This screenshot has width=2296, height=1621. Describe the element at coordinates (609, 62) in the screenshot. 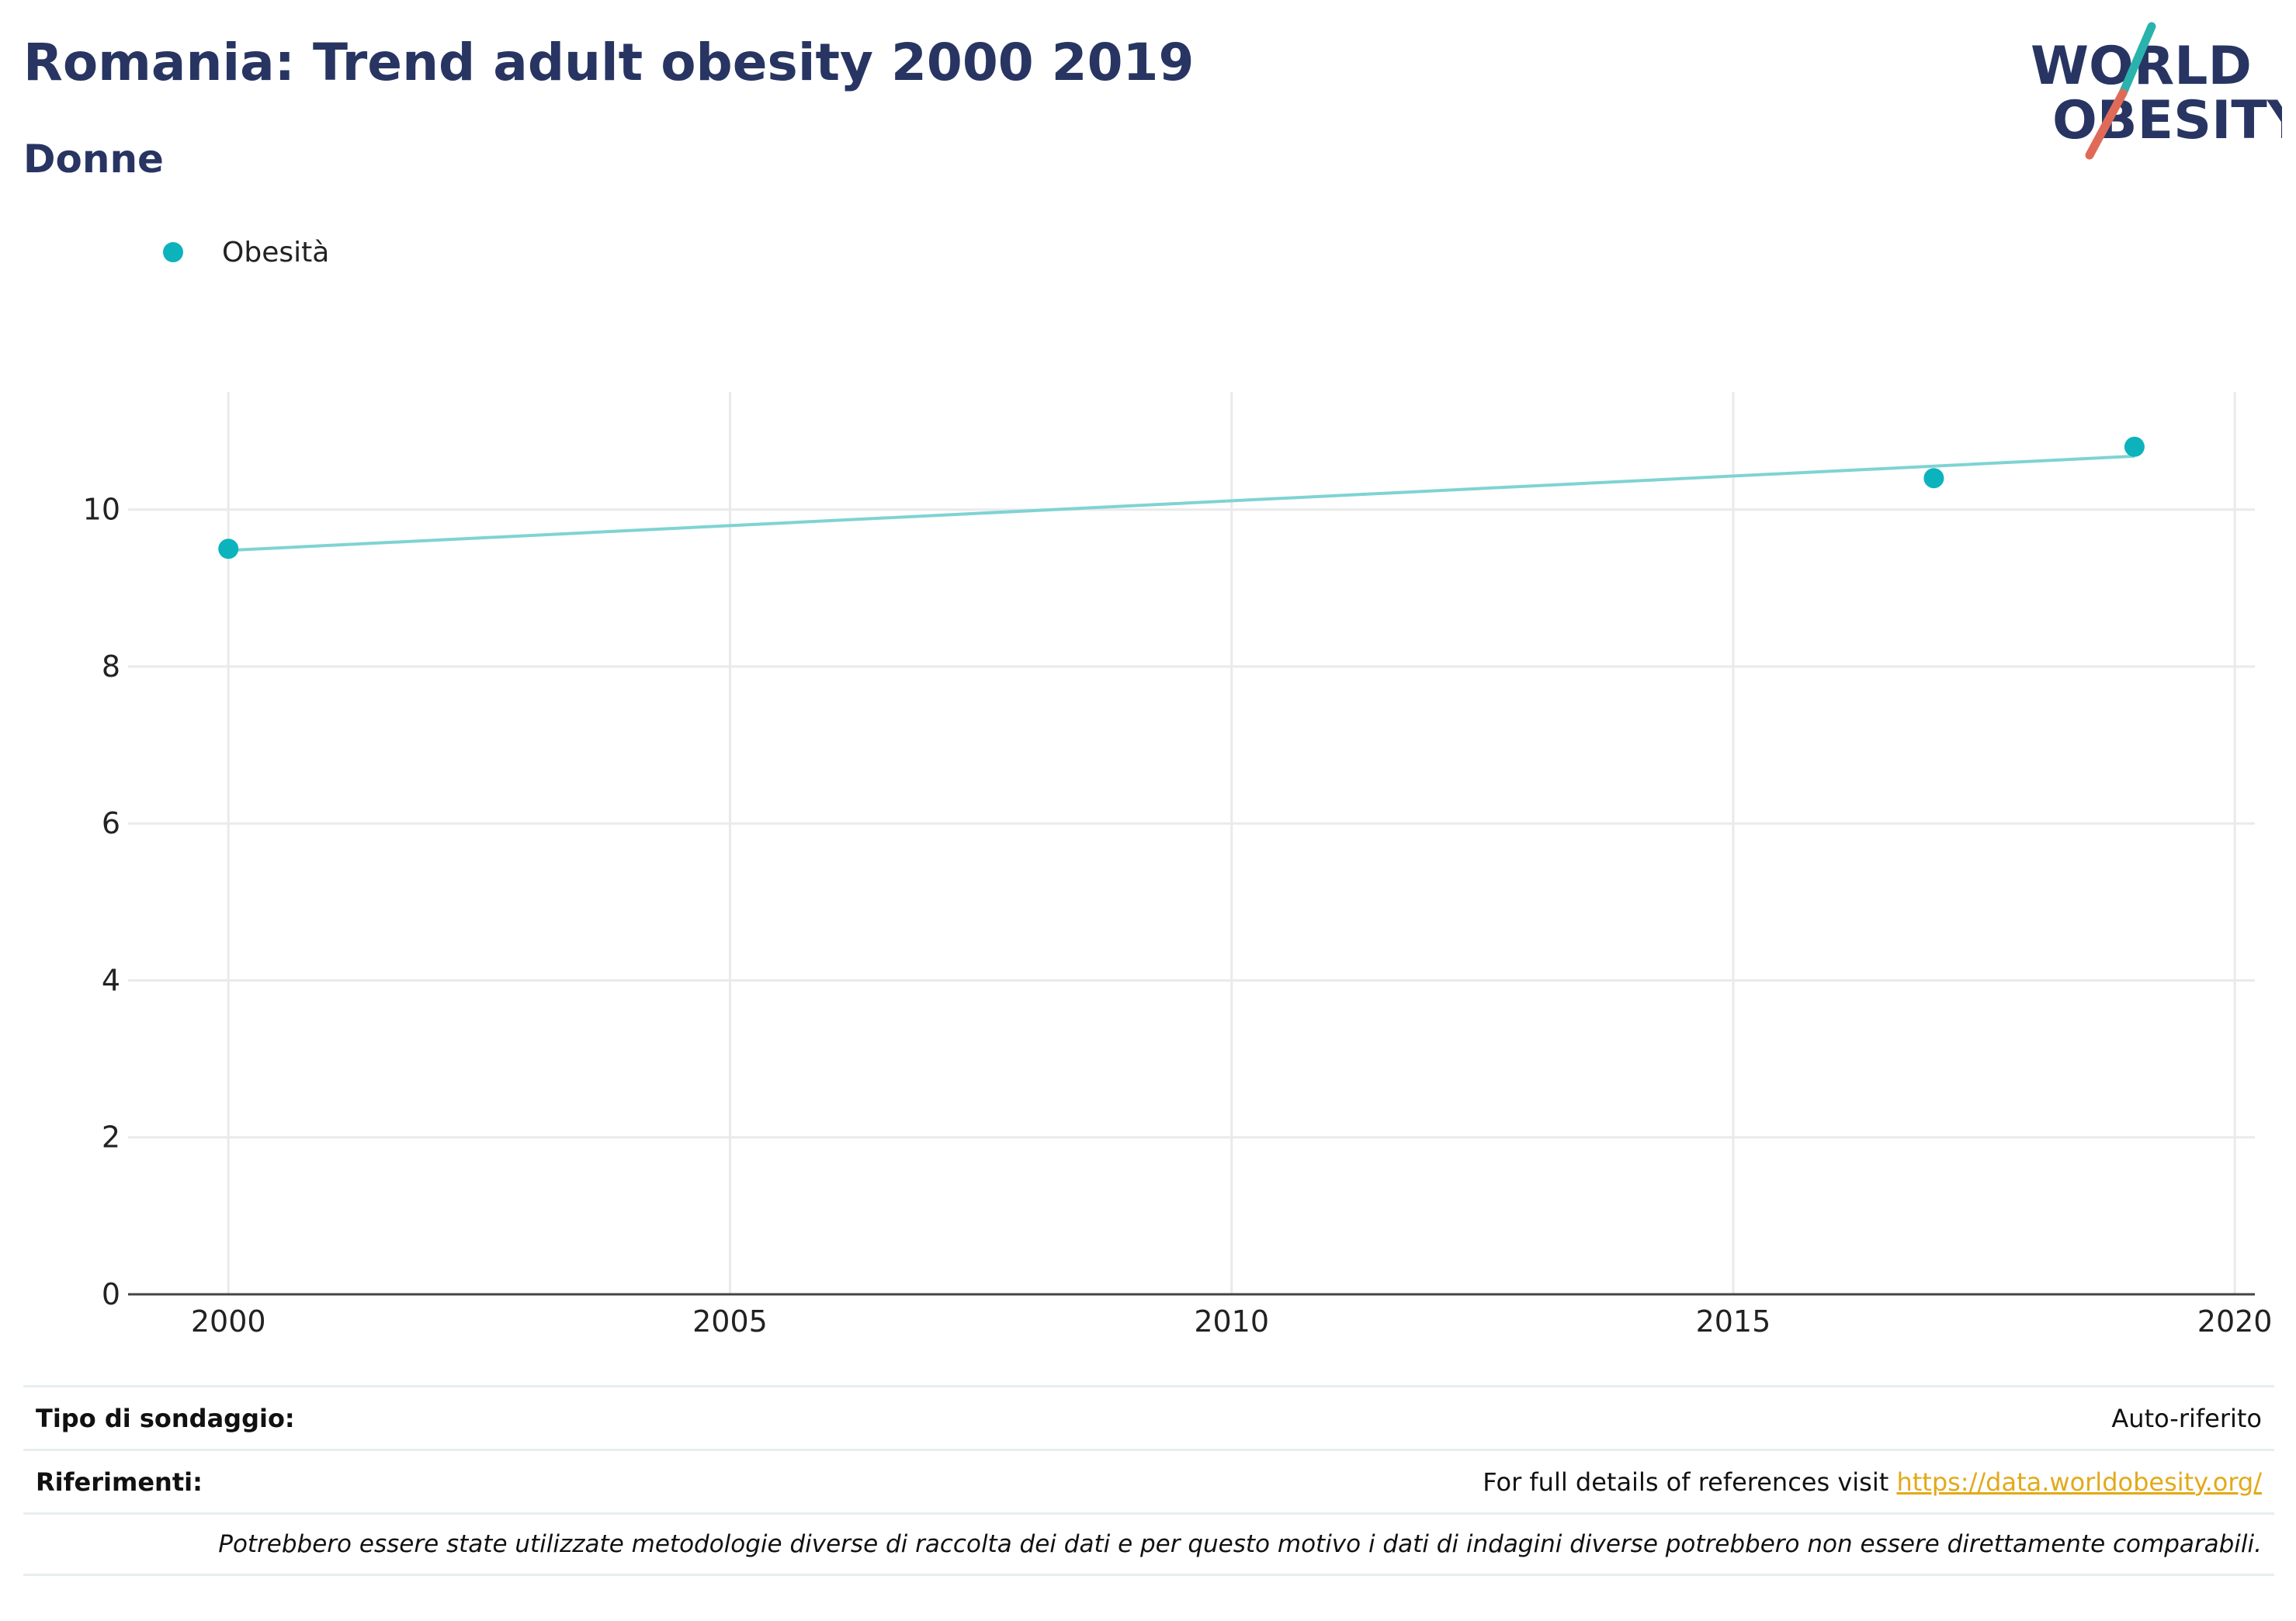

I see `page-title: Romania: Trend adult obesity 2000 2019` at that location.